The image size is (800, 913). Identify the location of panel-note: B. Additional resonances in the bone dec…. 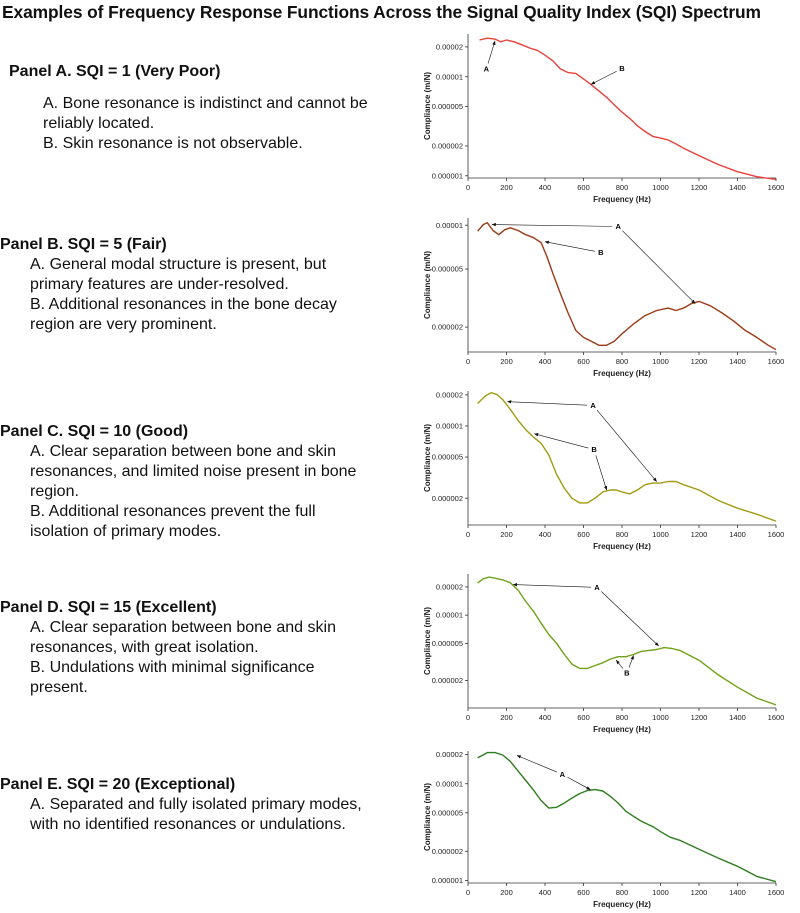
(205, 315).